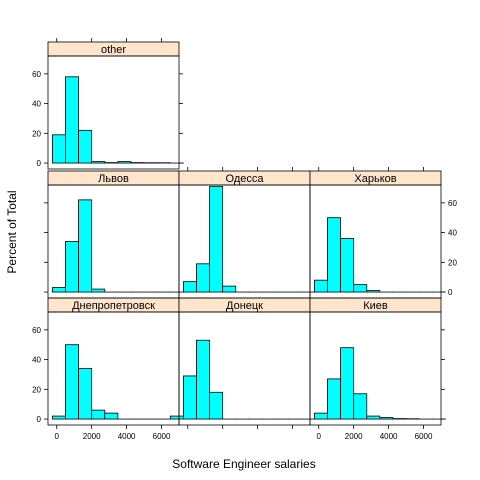  What do you see at coordinates (375, 179) in the screenshot?
I see `panel-strip-label: Харьков` at bounding box center [375, 179].